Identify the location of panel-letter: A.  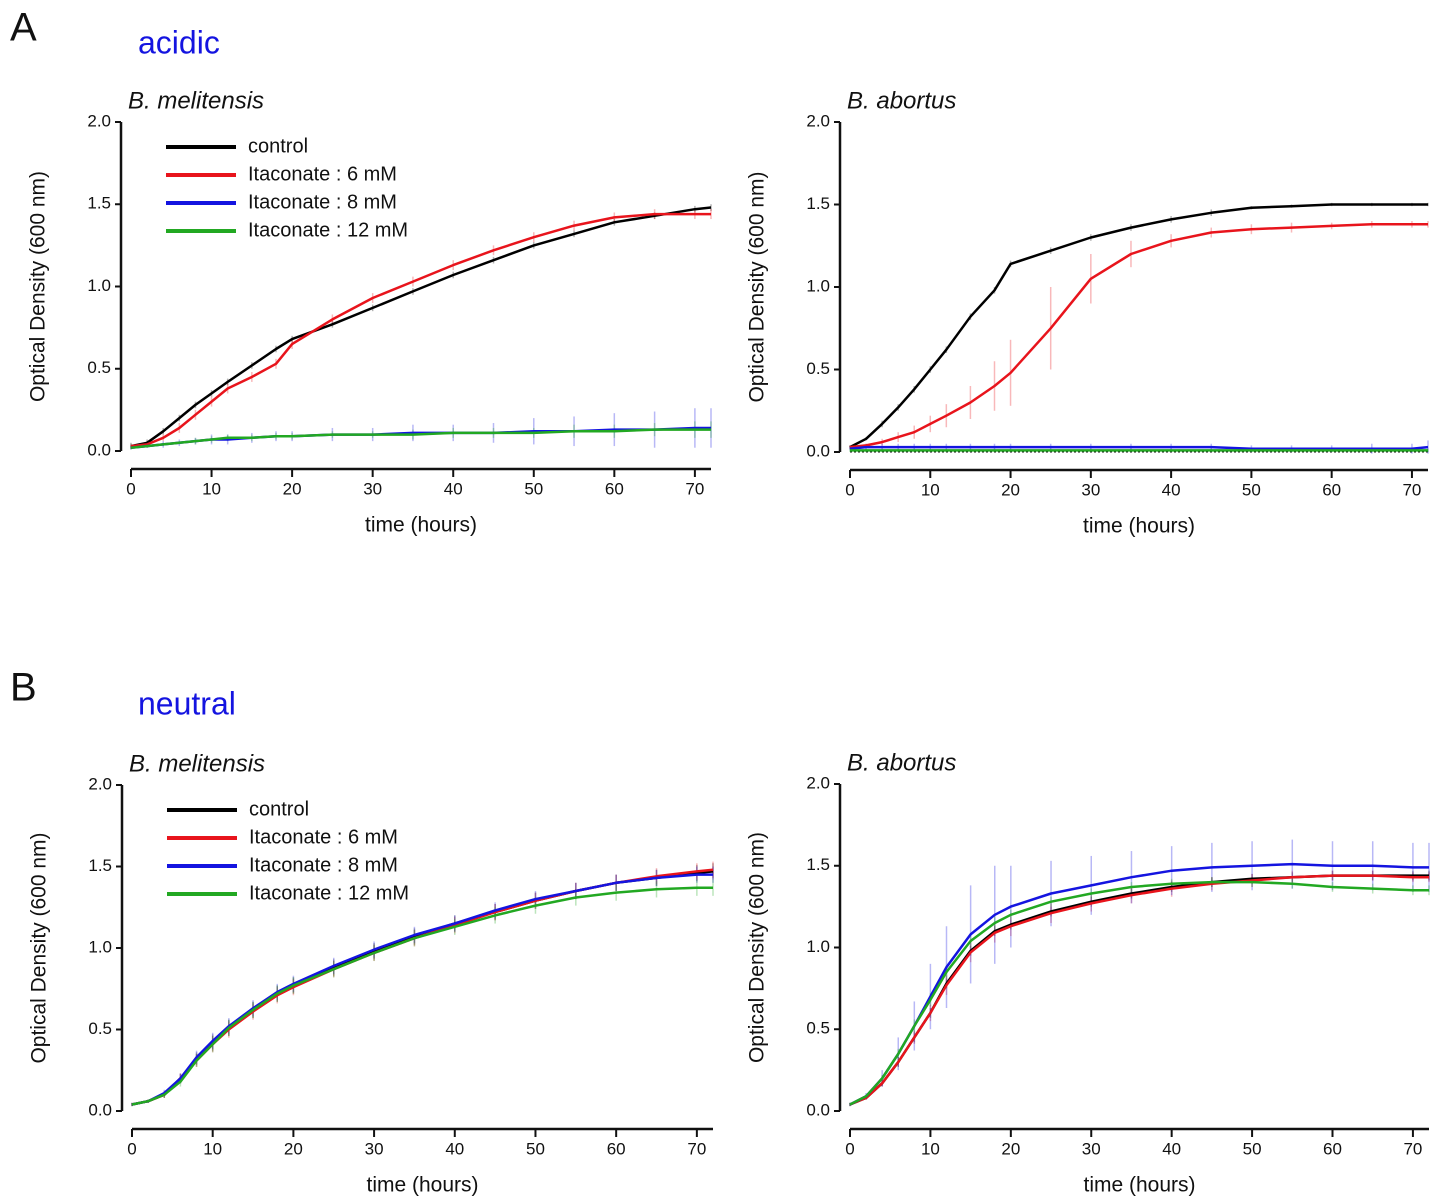
(23, 28).